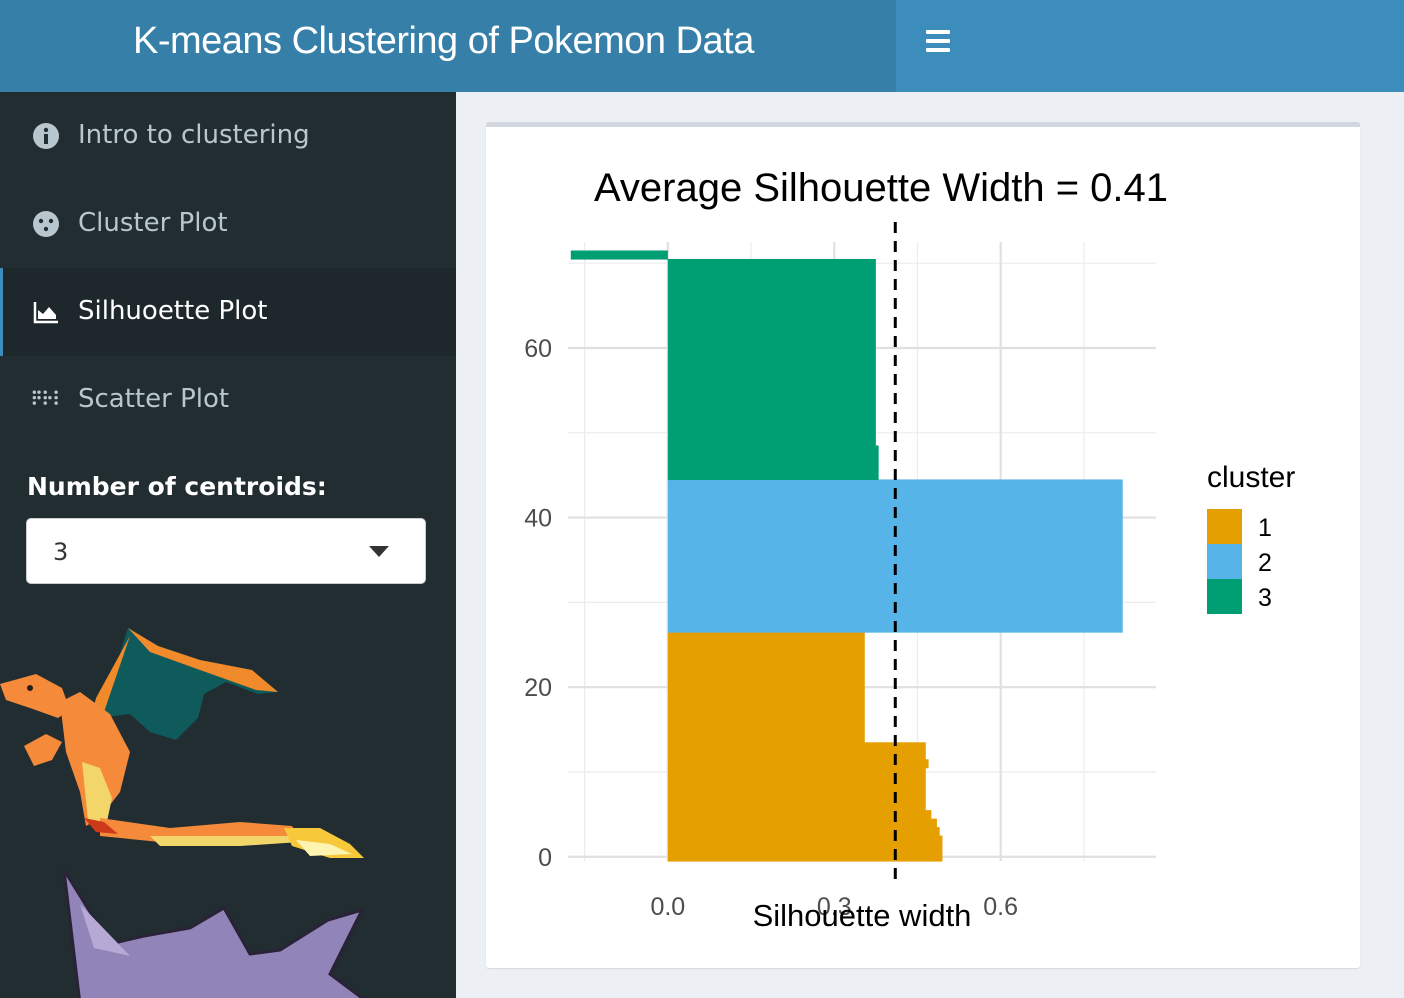  Describe the element at coordinates (153, 223) in the screenshot. I see `sidebar-item-label: Cluster Plot` at that location.